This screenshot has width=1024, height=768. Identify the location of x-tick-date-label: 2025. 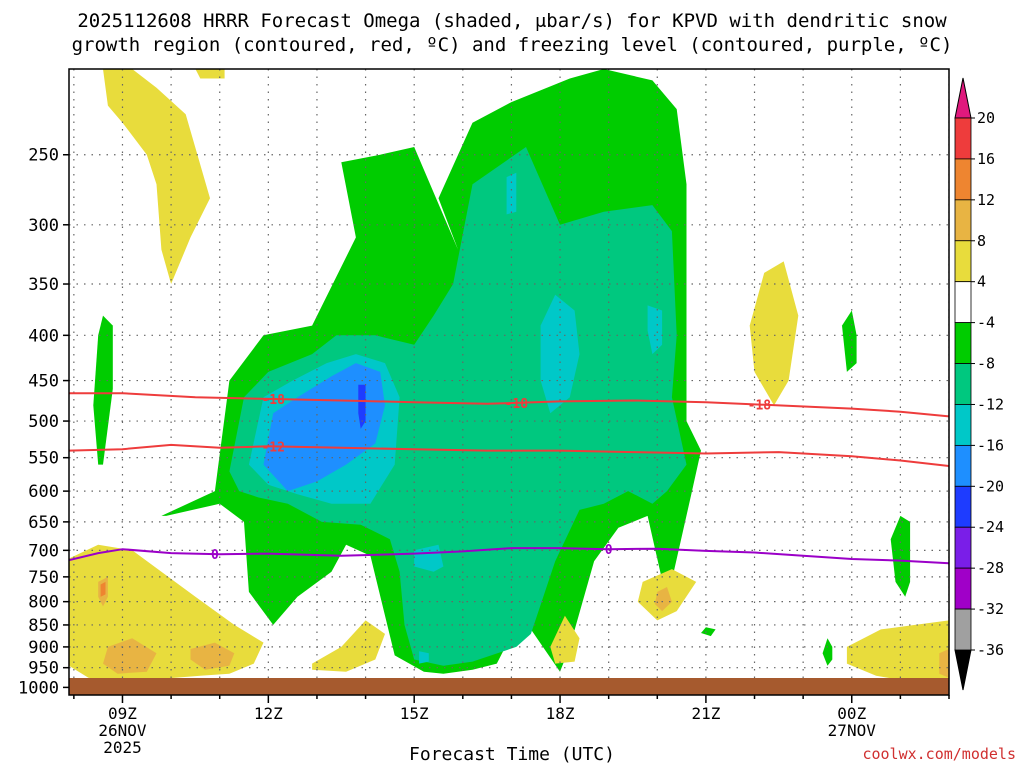
(122, 747).